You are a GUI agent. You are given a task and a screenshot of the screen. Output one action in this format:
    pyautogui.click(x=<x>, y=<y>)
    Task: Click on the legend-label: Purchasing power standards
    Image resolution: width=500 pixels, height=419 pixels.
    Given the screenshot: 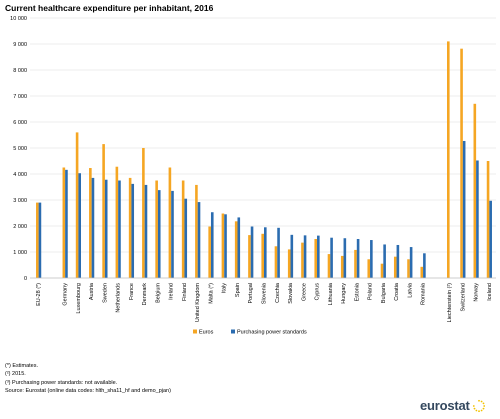 What is the action you would take?
    pyautogui.click(x=272, y=333)
    